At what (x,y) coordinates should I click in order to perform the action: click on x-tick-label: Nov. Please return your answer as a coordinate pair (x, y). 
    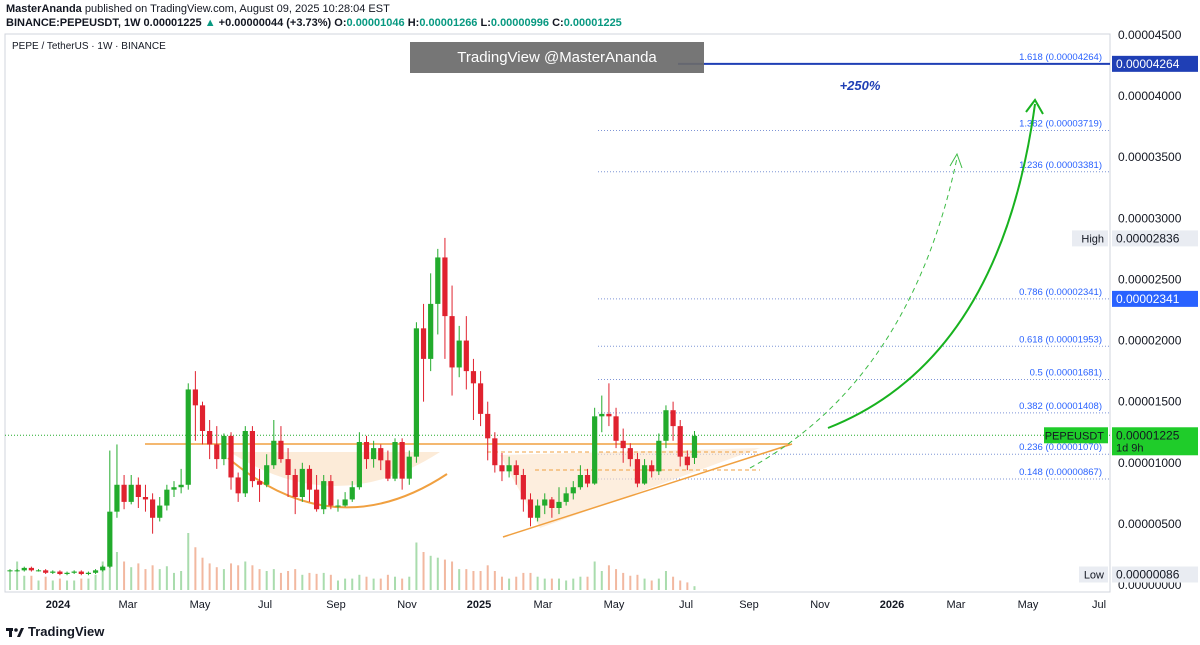
    Looking at the image, I should click on (407, 605).